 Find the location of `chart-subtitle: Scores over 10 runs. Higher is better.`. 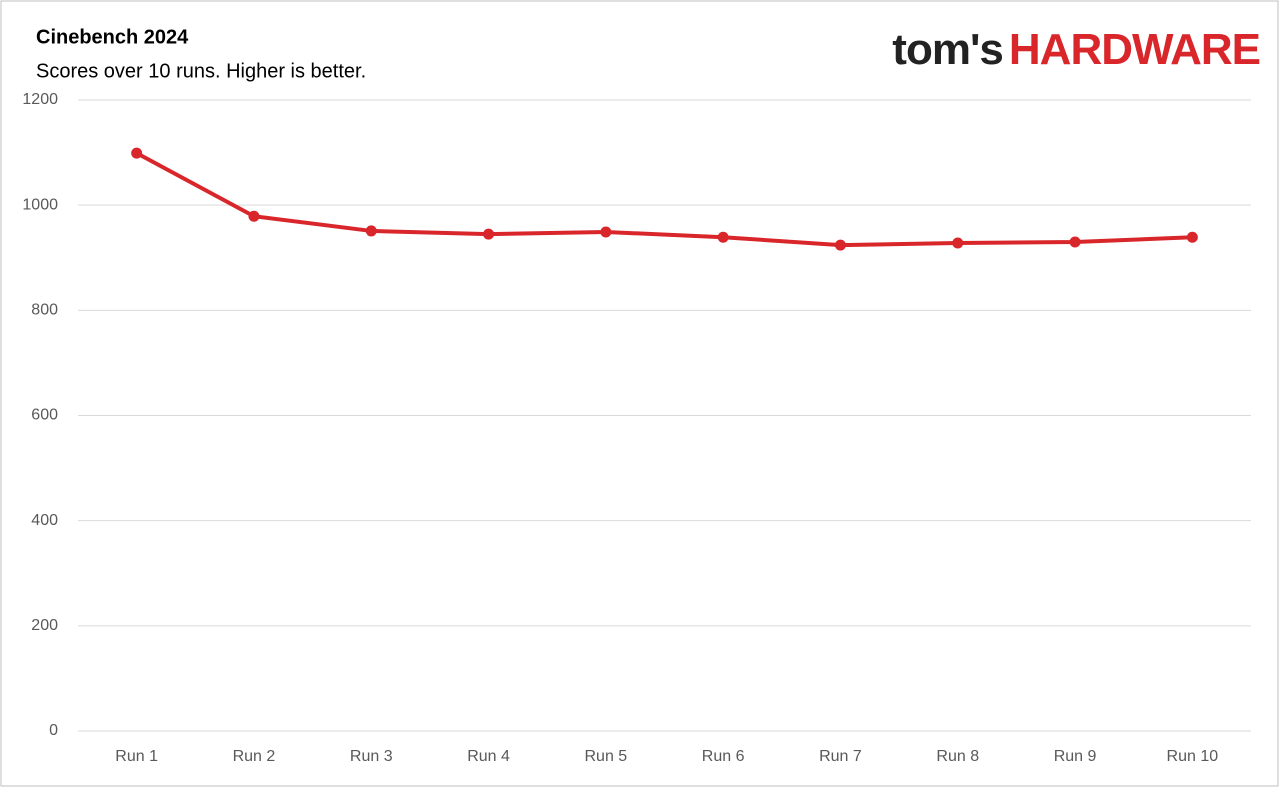

chart-subtitle: Scores over 10 runs. Higher is better. is located at coordinates (201, 71).